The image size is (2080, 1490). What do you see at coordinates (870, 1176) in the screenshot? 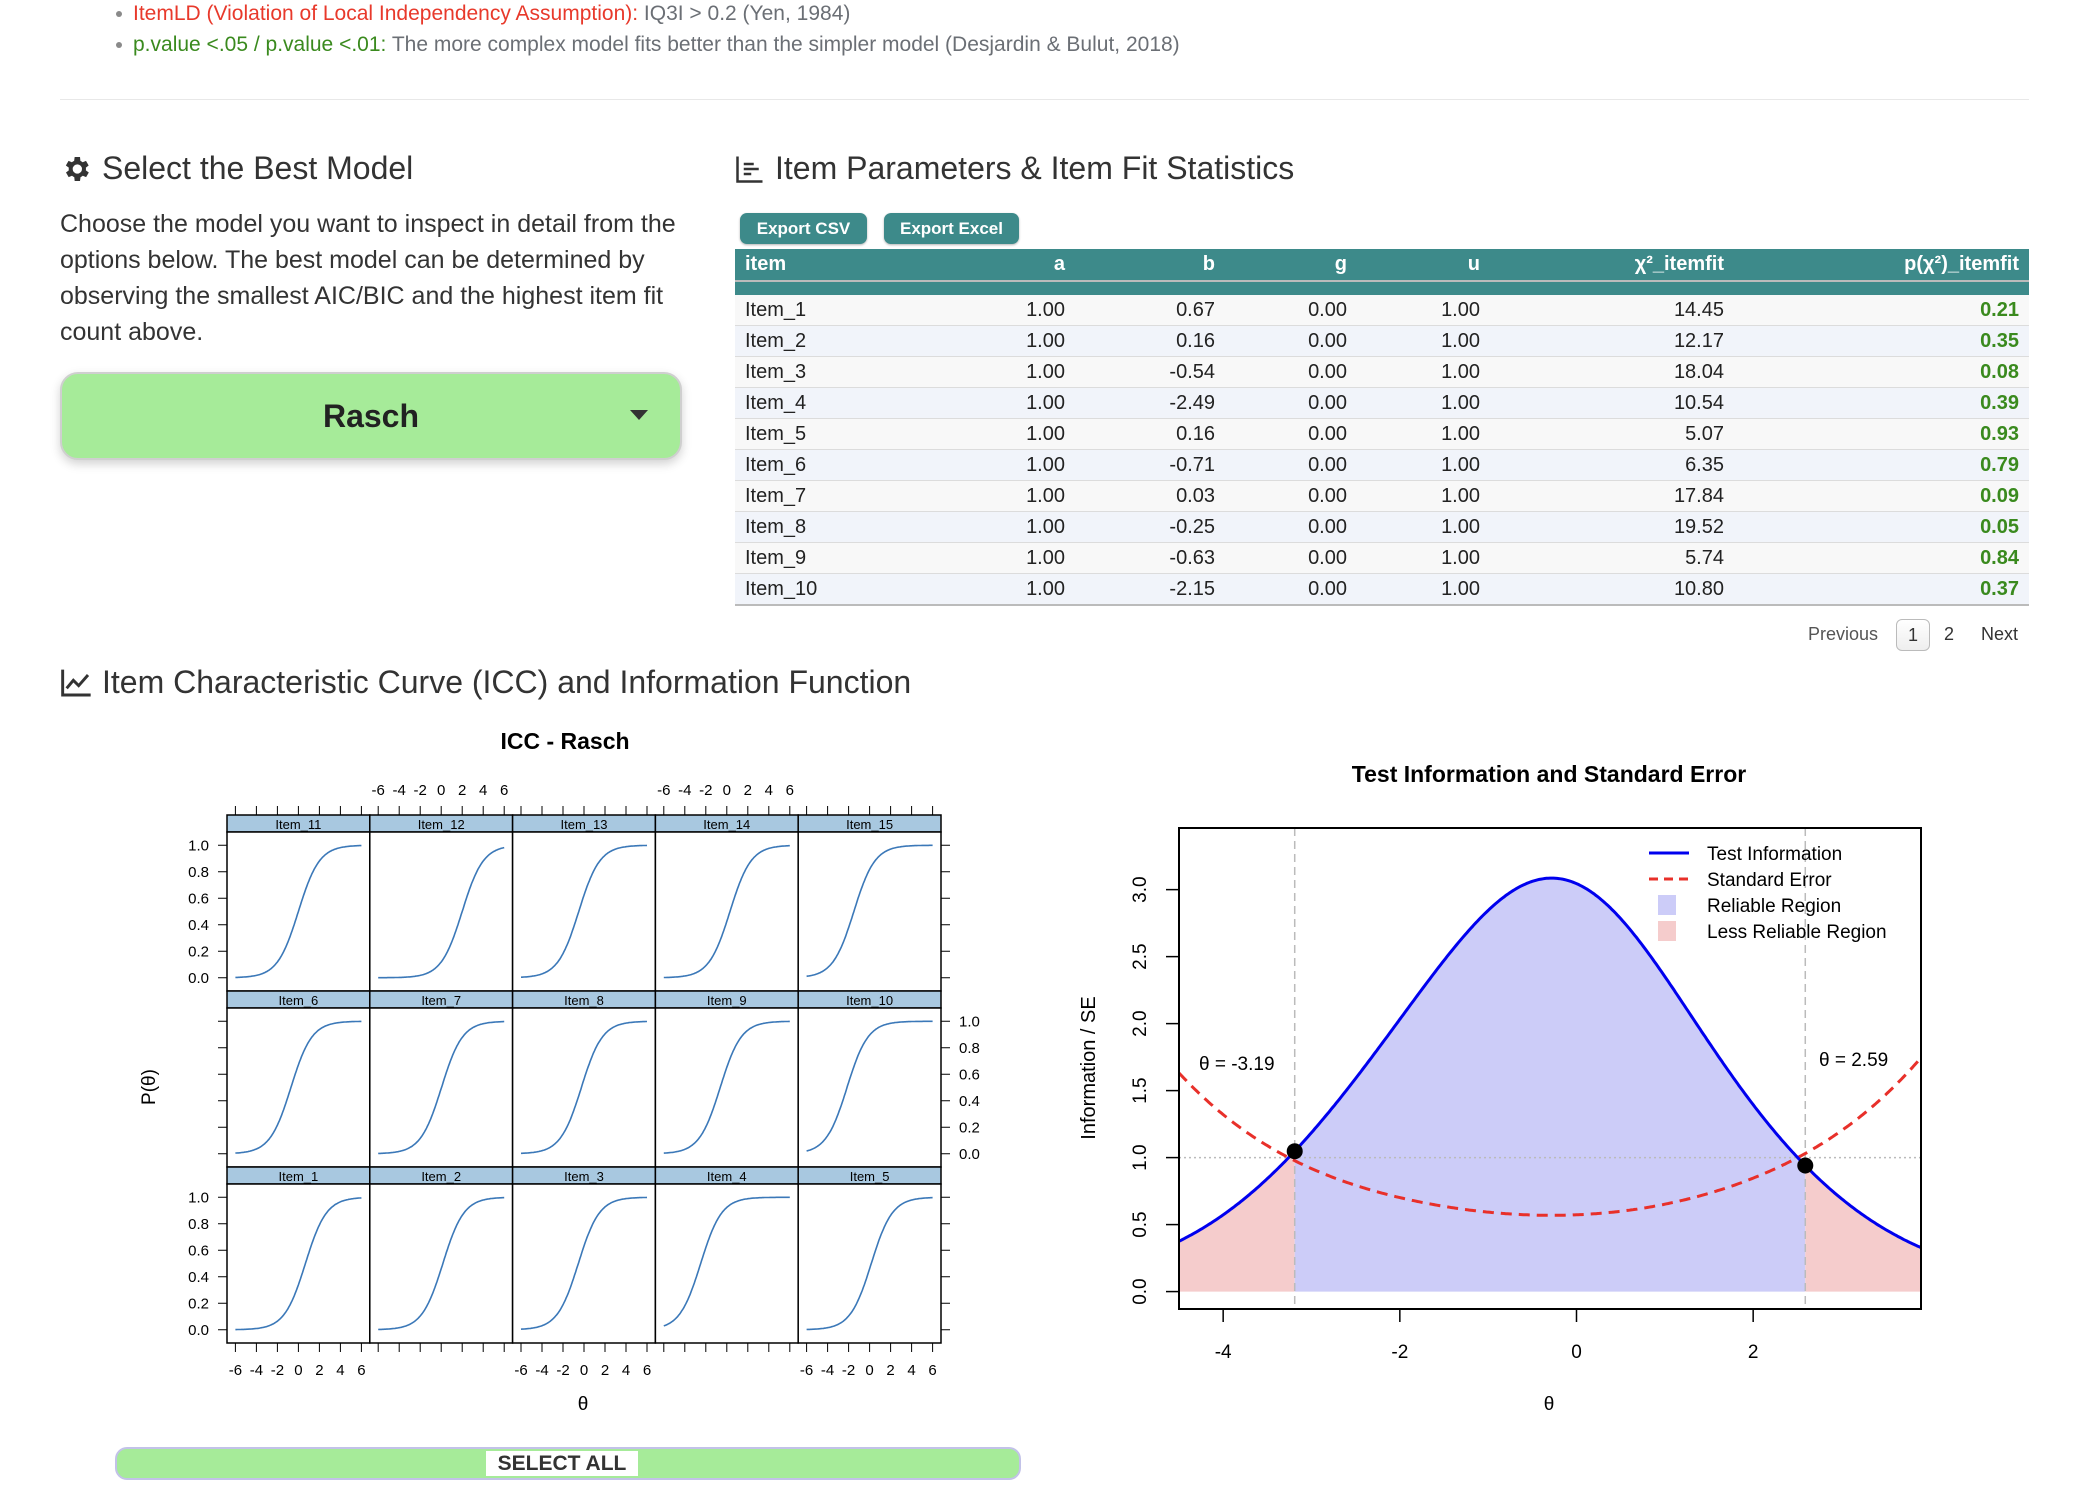
I see `panel-strip-label: Item_5` at bounding box center [870, 1176].